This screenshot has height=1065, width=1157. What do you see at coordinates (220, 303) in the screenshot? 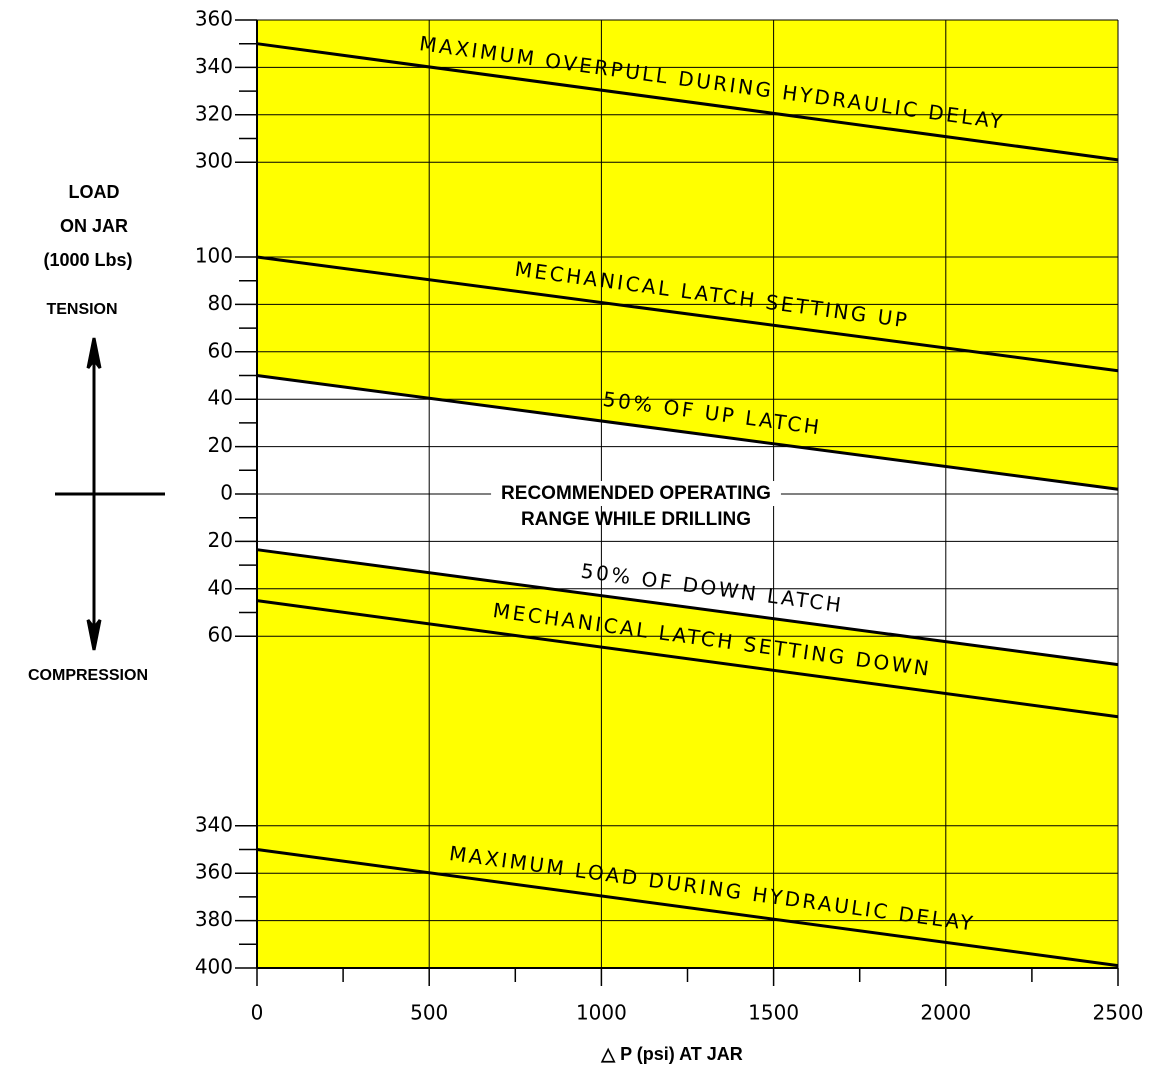
I see `y-tick-label: 80` at bounding box center [220, 303].